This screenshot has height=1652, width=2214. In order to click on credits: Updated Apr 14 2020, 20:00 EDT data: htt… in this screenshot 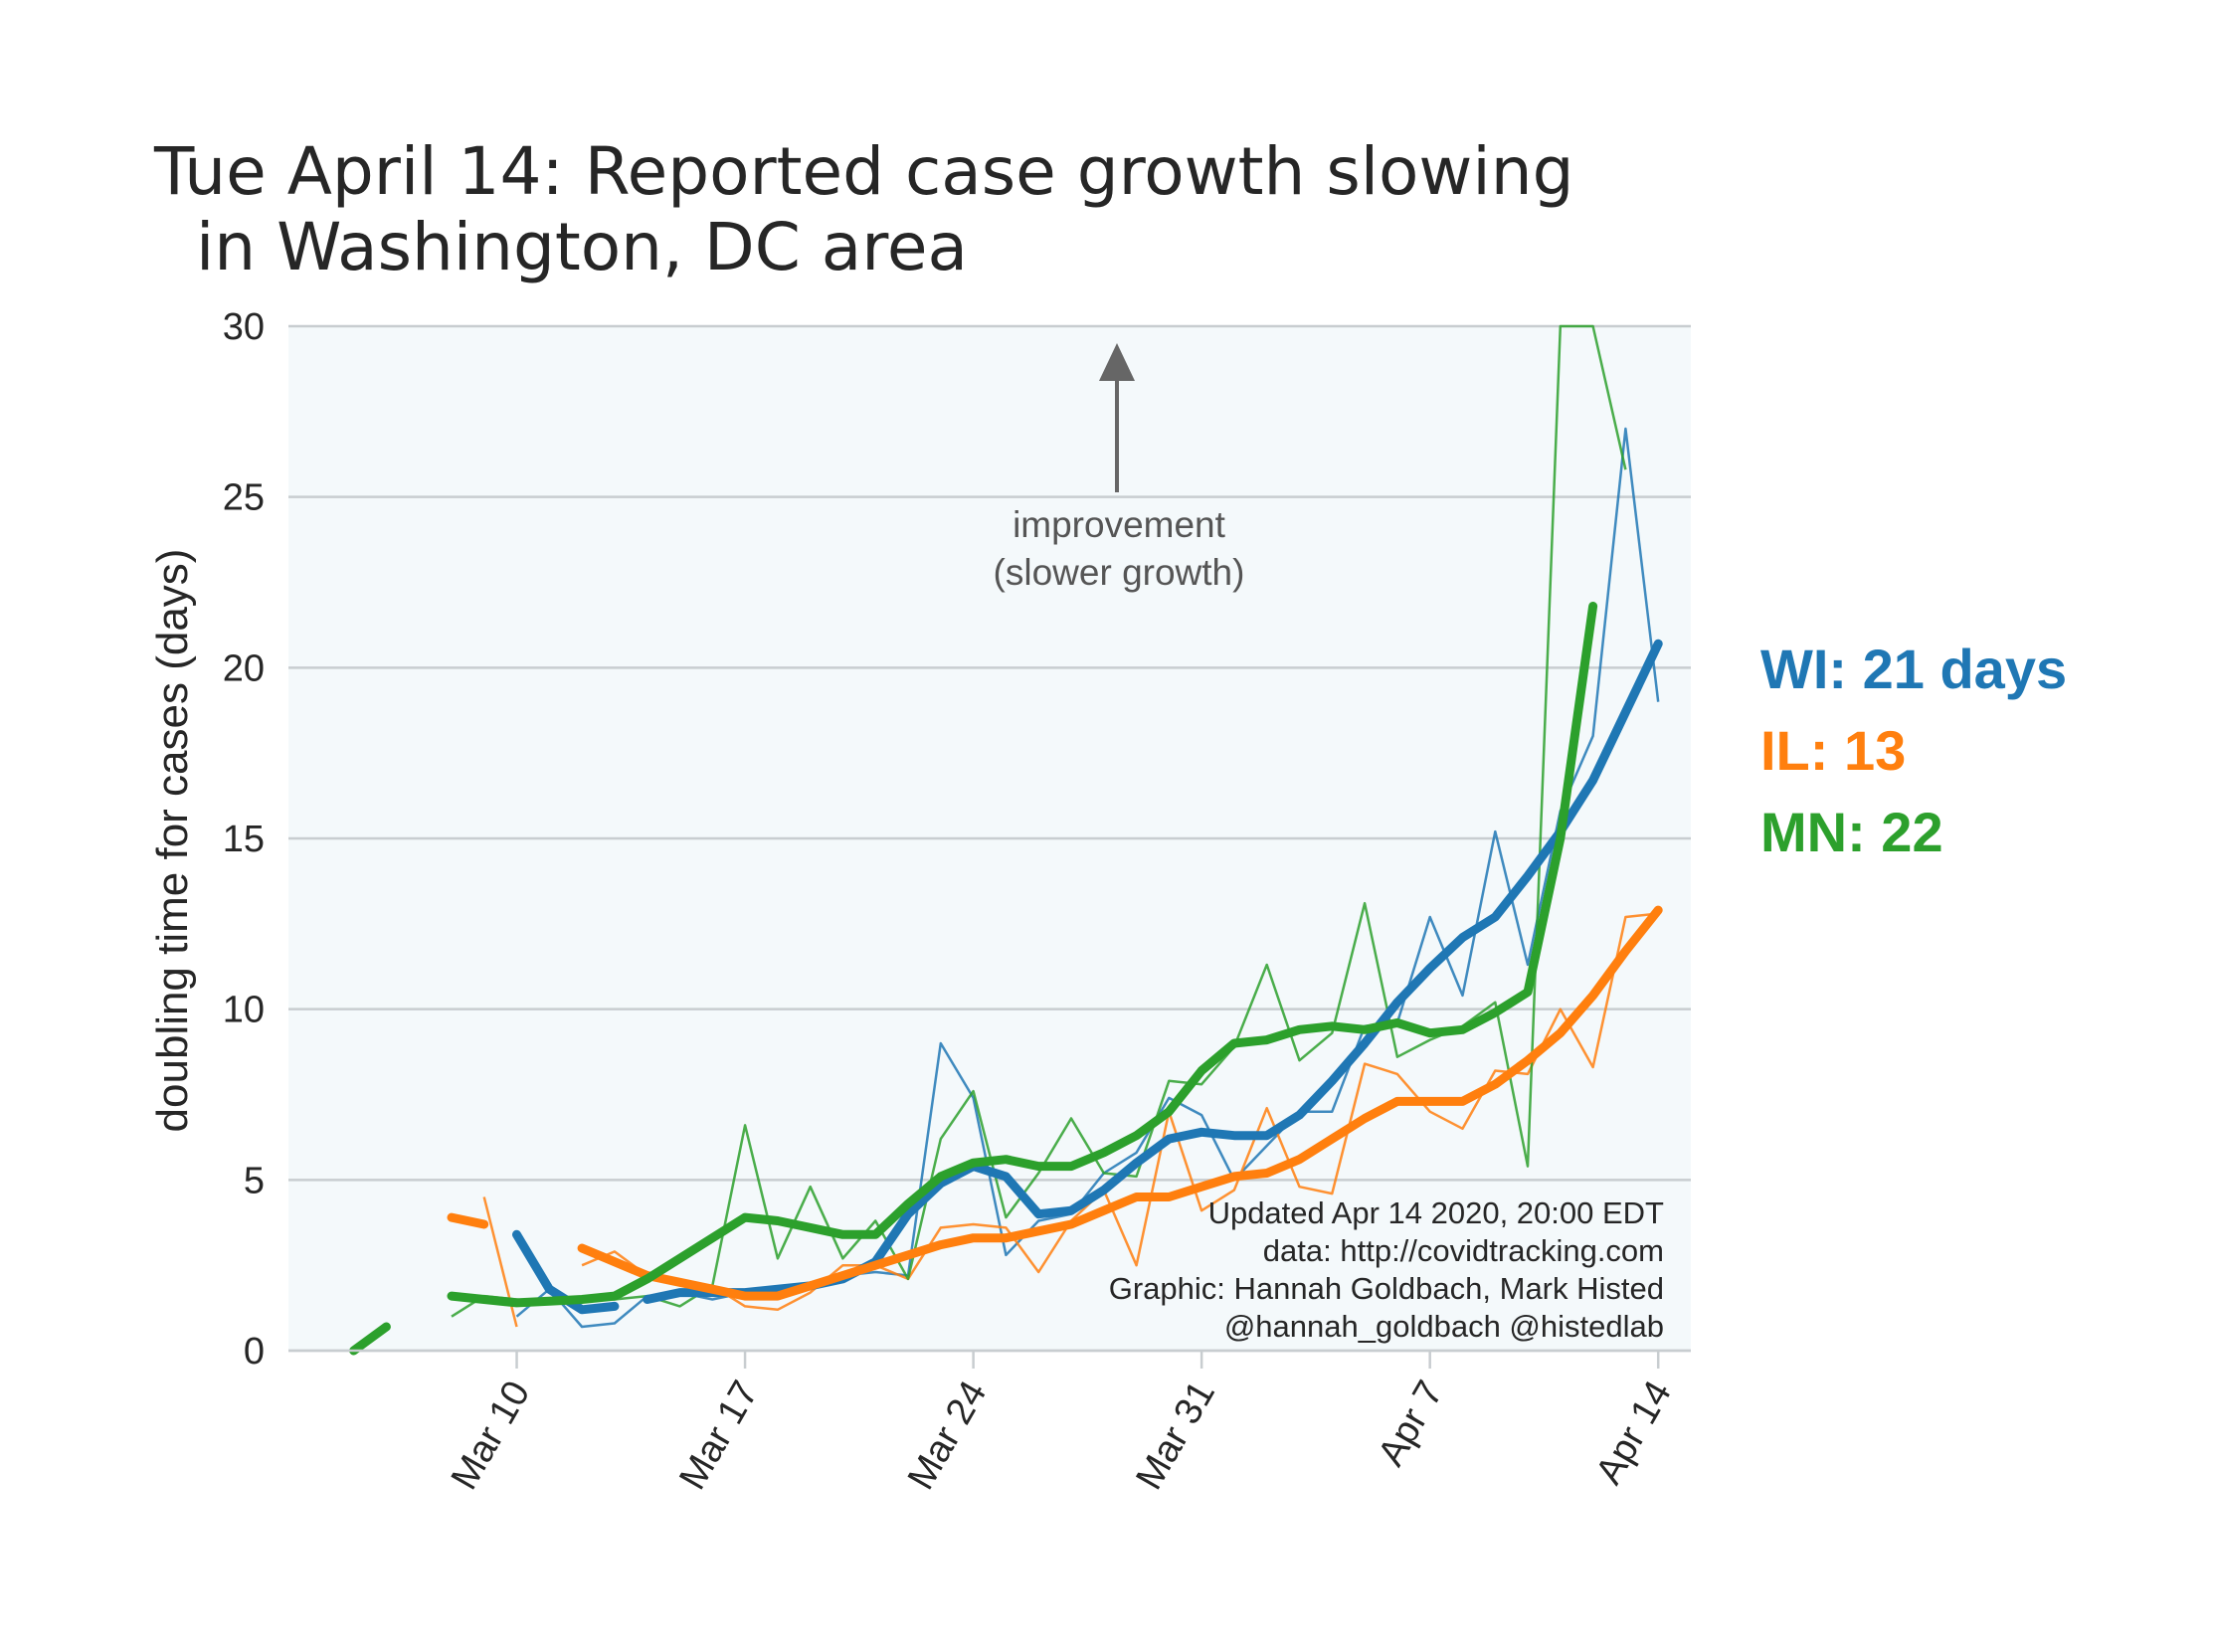, I will do `click(1387, 1269)`.